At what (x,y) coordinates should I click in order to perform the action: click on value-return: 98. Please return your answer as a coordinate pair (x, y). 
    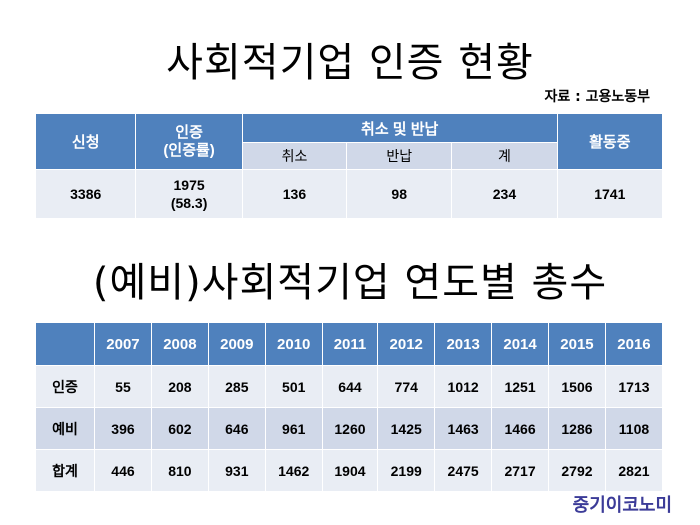
    Looking at the image, I should click on (399, 194).